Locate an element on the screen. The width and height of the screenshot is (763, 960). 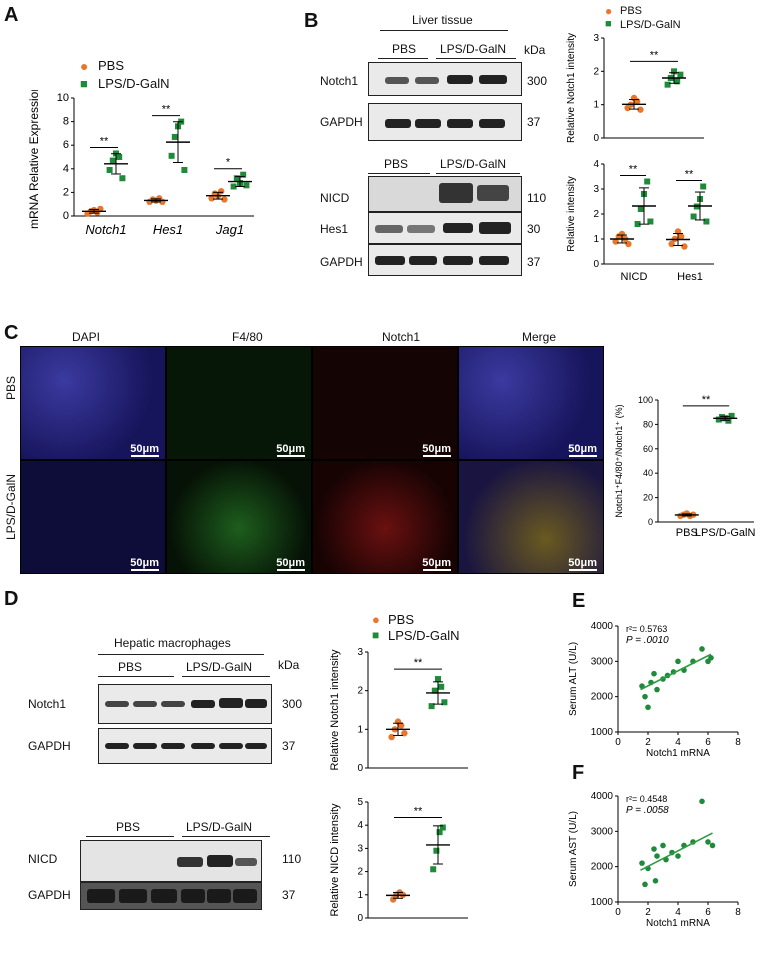
blot-b-group2-pbs: PBS is located at coordinates (396, 164).